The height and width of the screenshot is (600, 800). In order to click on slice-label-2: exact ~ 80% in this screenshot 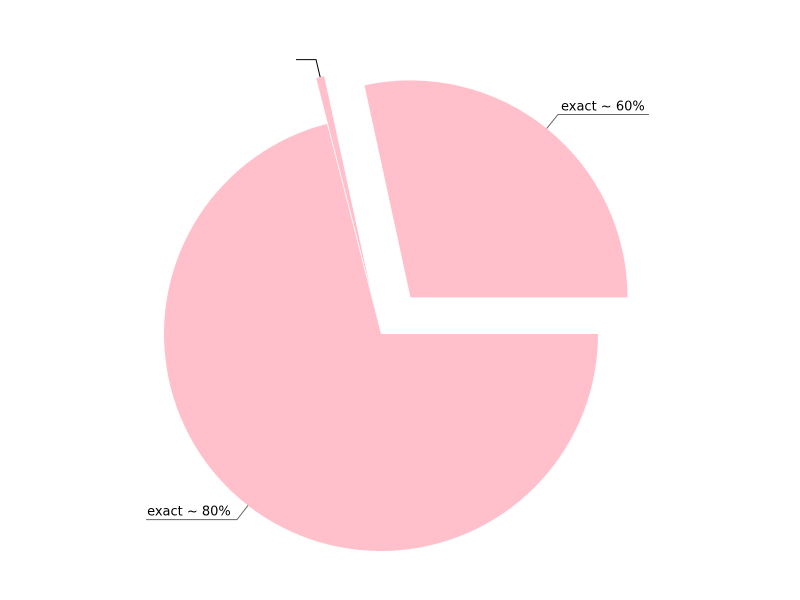, I will do `click(189, 512)`.